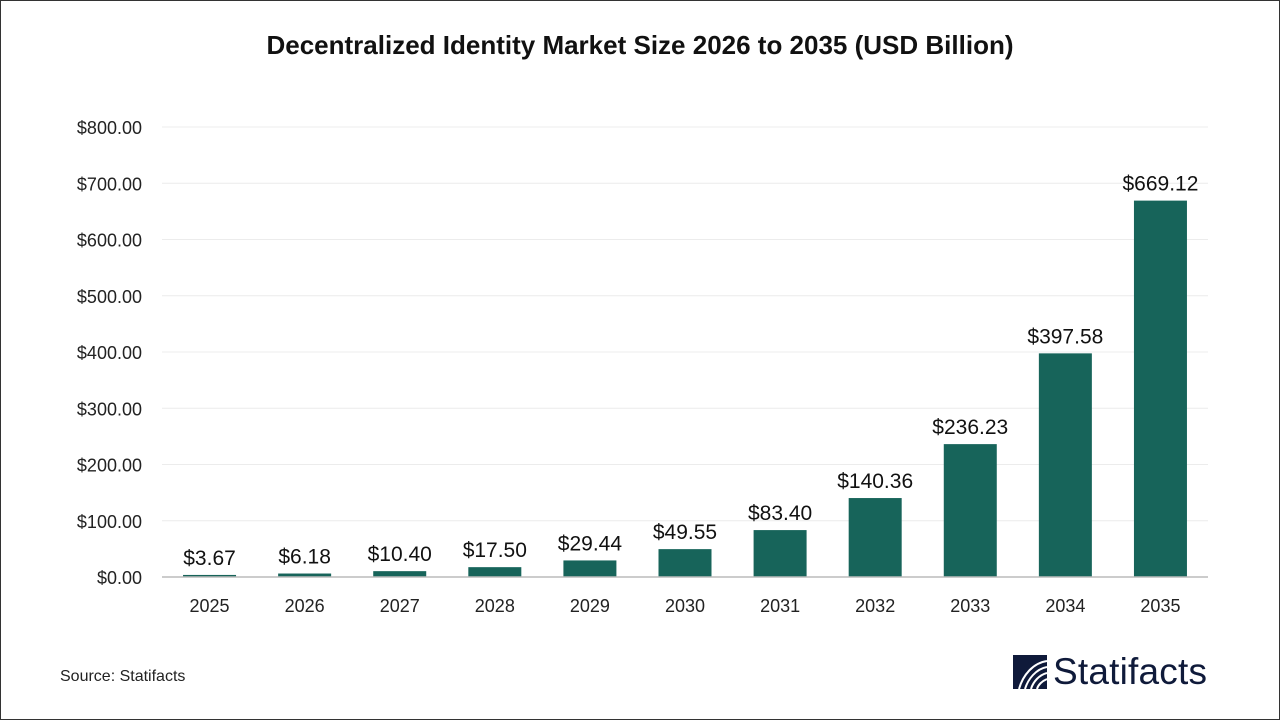 This screenshot has width=1280, height=720. What do you see at coordinates (119, 578) in the screenshot?
I see `y-tick-label: $0.00` at bounding box center [119, 578].